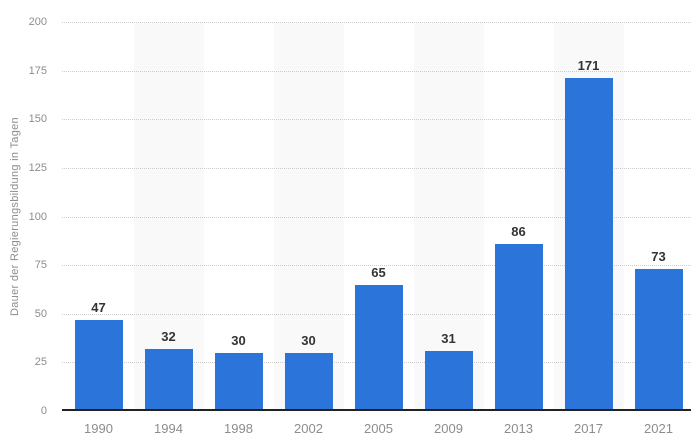  What do you see at coordinates (378, 428) in the screenshot?
I see `x-tick-label: 2005` at bounding box center [378, 428].